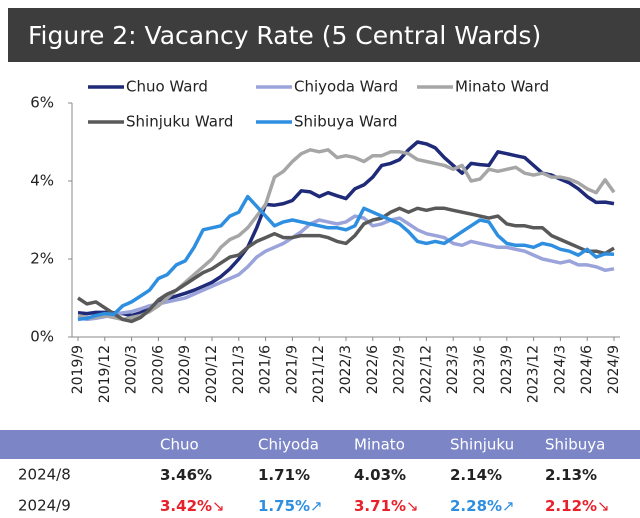  Describe the element at coordinates (158, 369) in the screenshot. I see `x-tick-label: 2020/6` at that location.